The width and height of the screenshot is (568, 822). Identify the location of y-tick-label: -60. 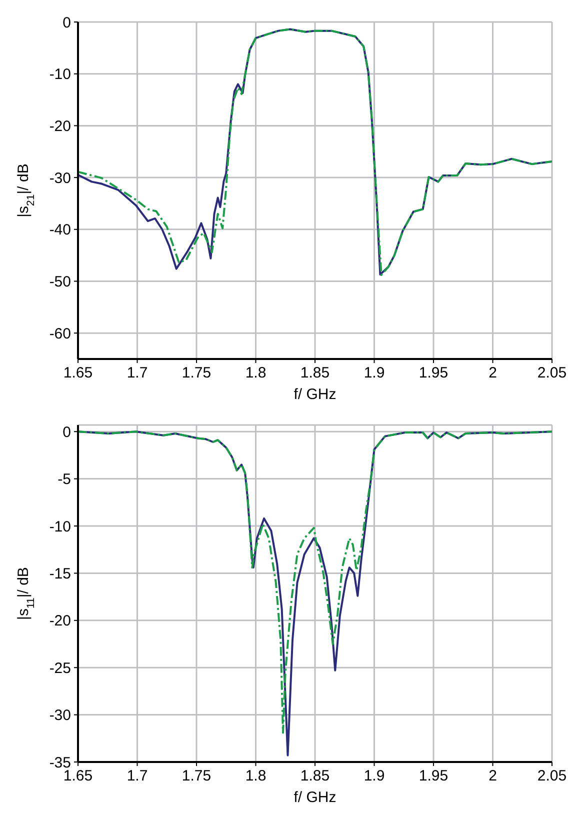
(60, 333).